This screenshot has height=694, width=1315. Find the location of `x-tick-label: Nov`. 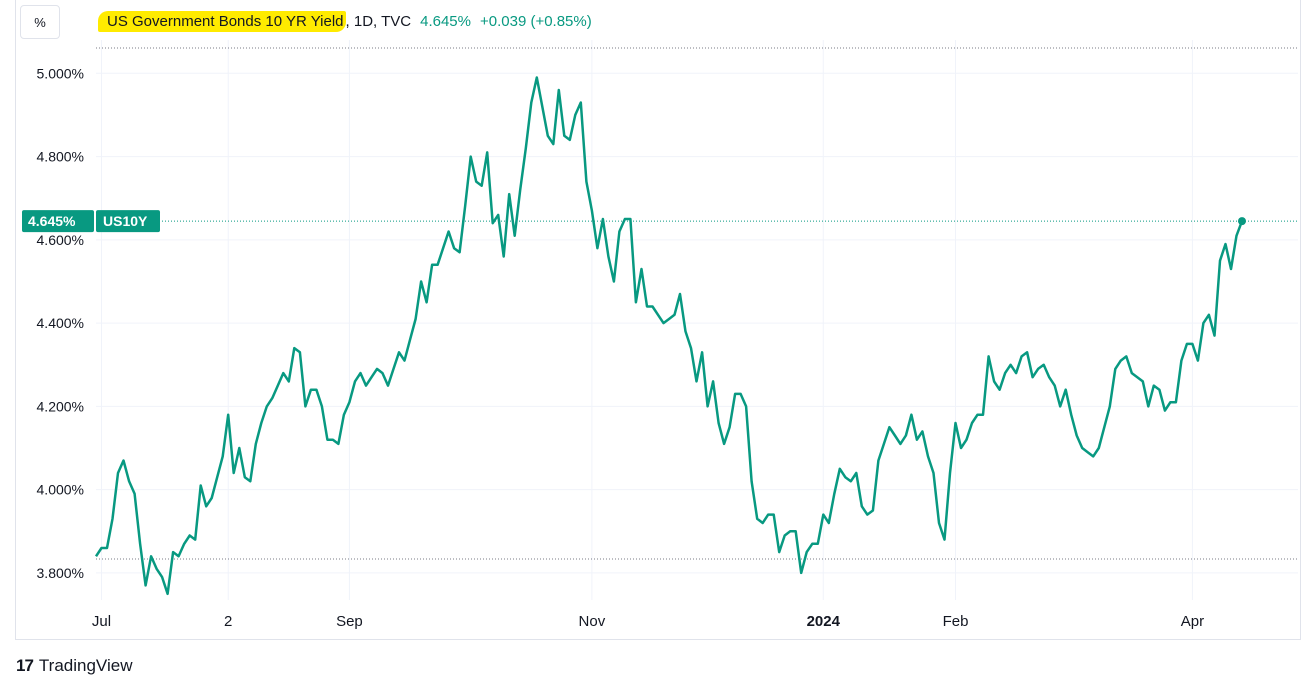

x-tick-label: Nov is located at coordinates (592, 621).